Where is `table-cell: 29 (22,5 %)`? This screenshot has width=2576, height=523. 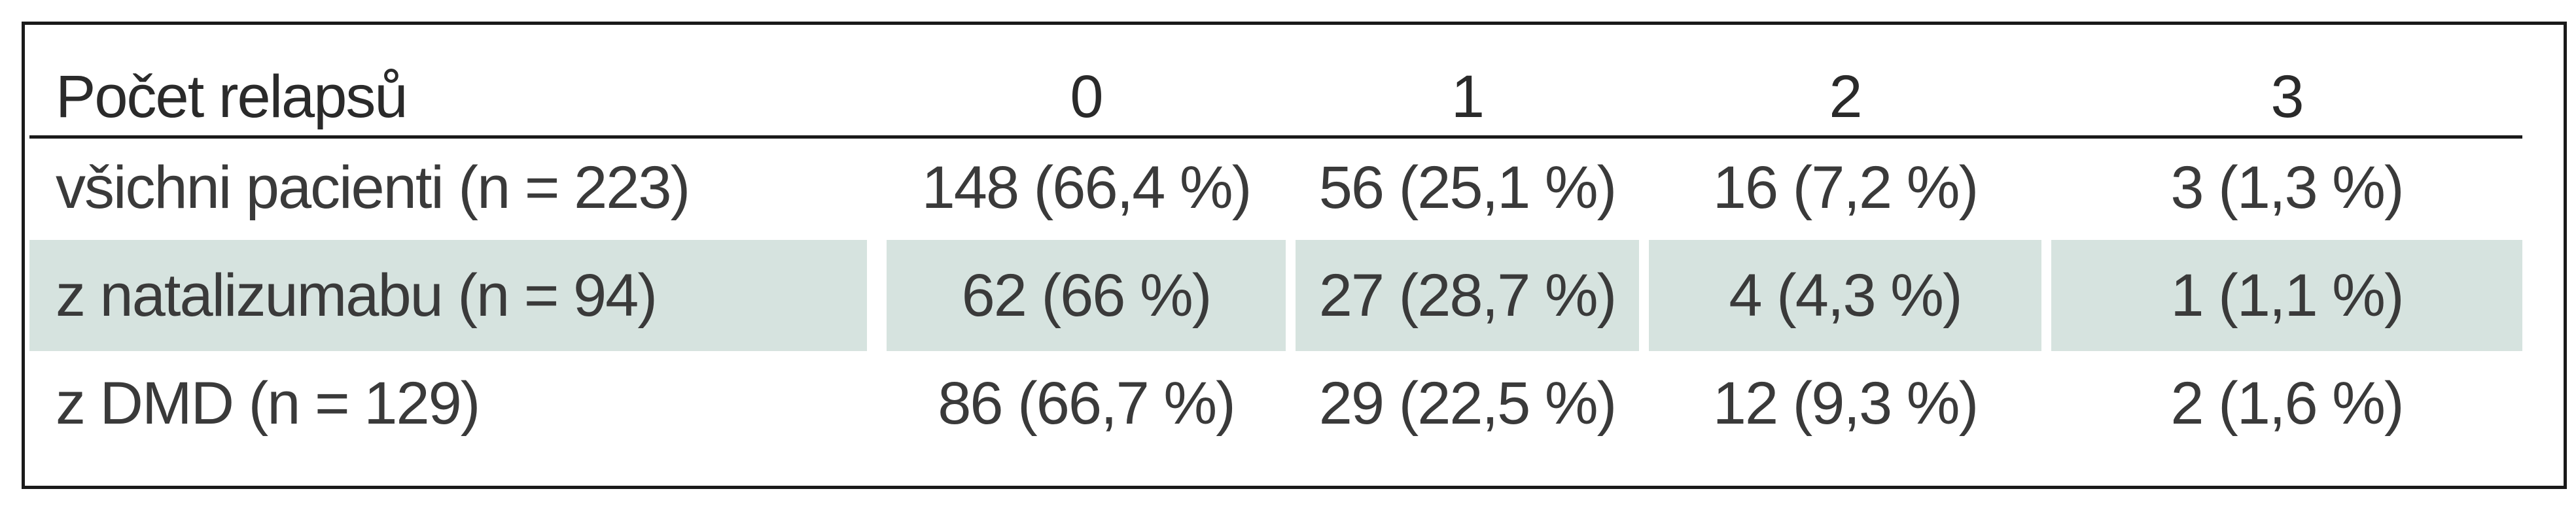 table-cell: 29 (22,5 %) is located at coordinates (1468, 403).